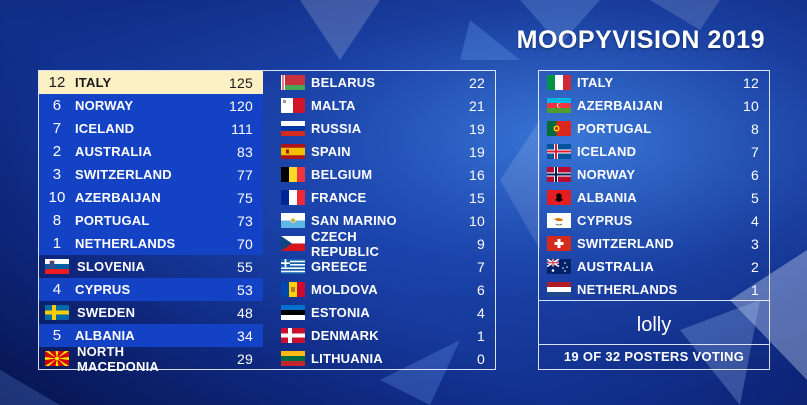  What do you see at coordinates (481, 289) in the screenshot?
I see `country-score: 6` at bounding box center [481, 289].